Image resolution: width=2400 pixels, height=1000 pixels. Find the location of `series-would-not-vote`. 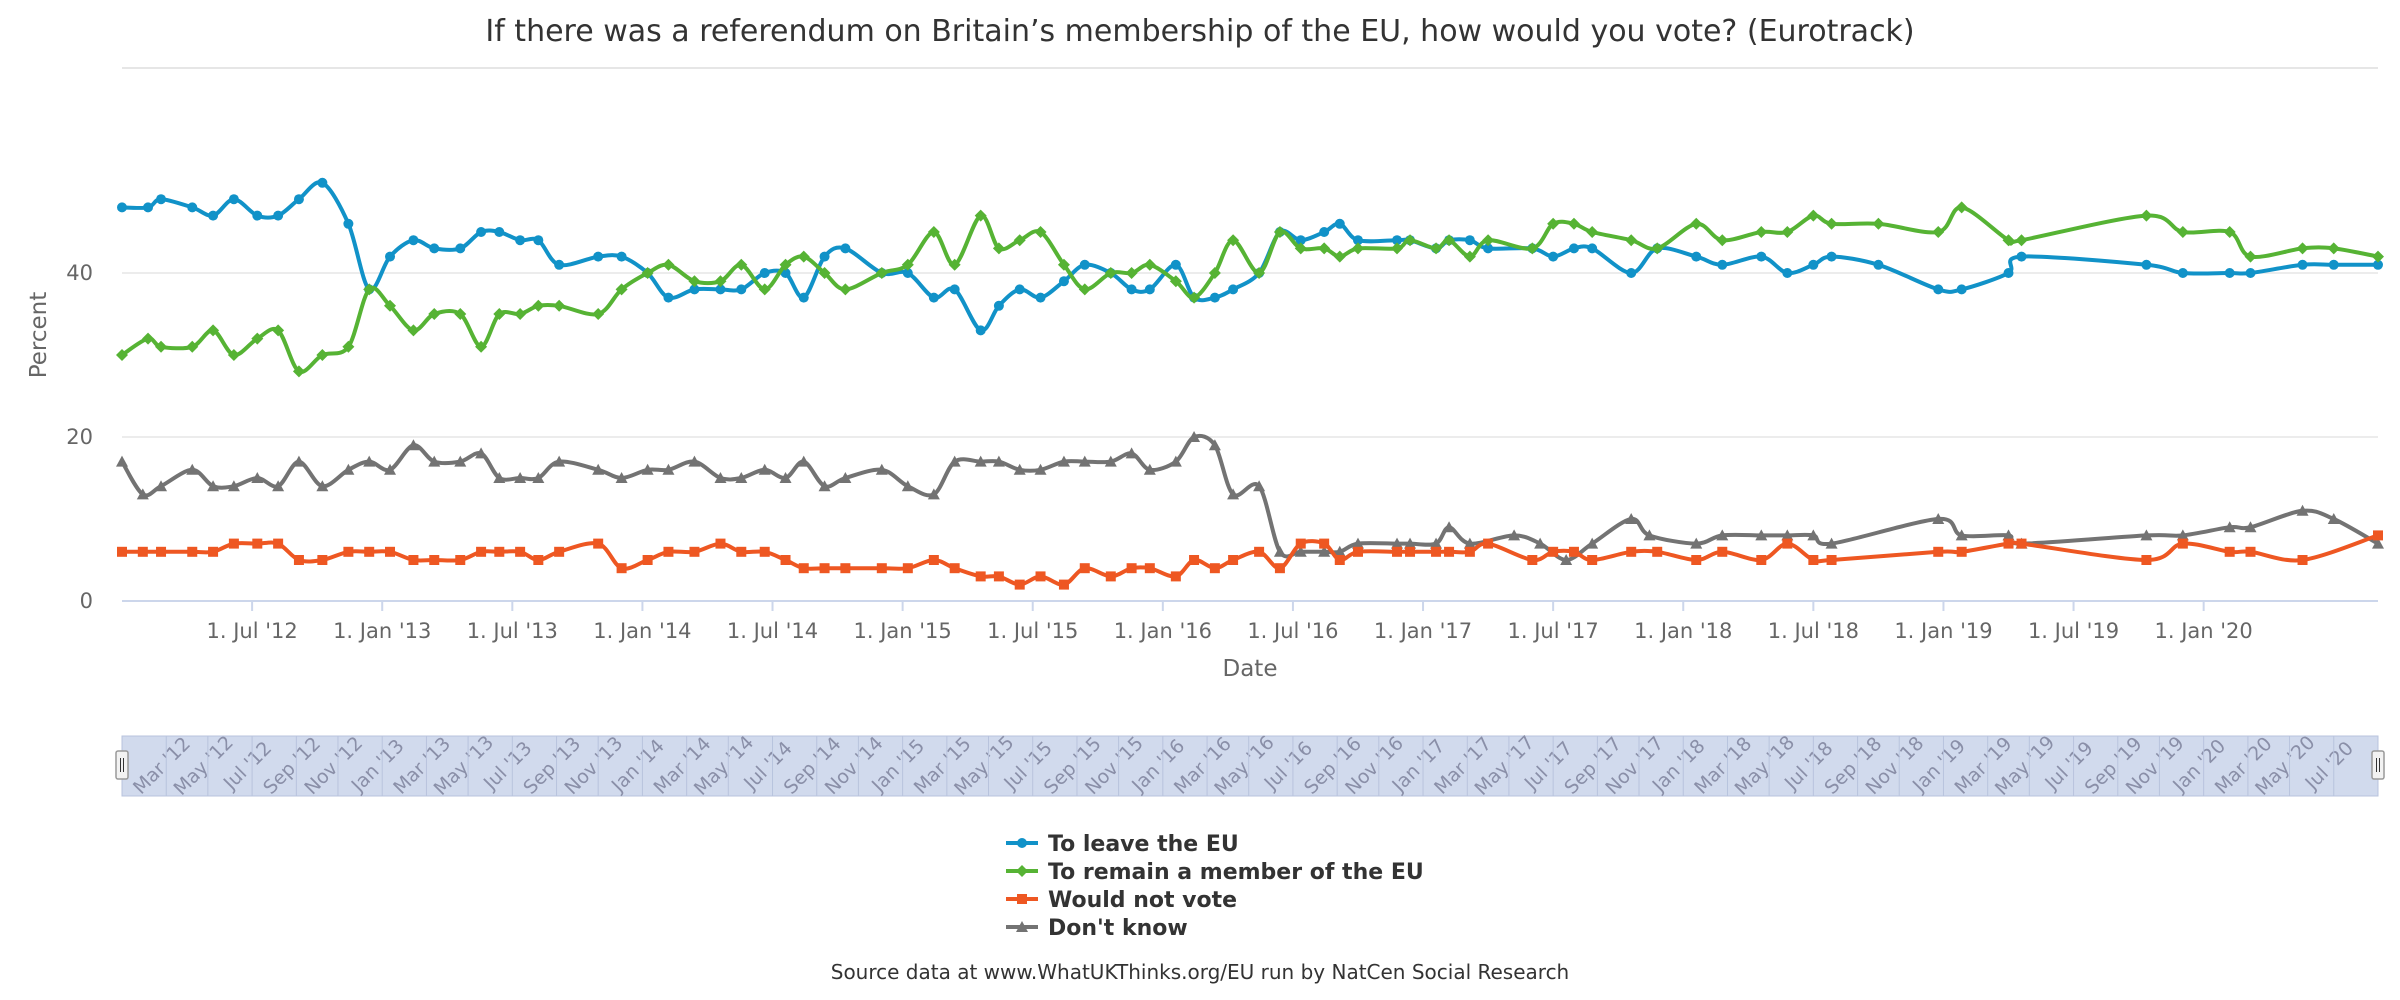

series-would-not-vote is located at coordinates (1250, 560).